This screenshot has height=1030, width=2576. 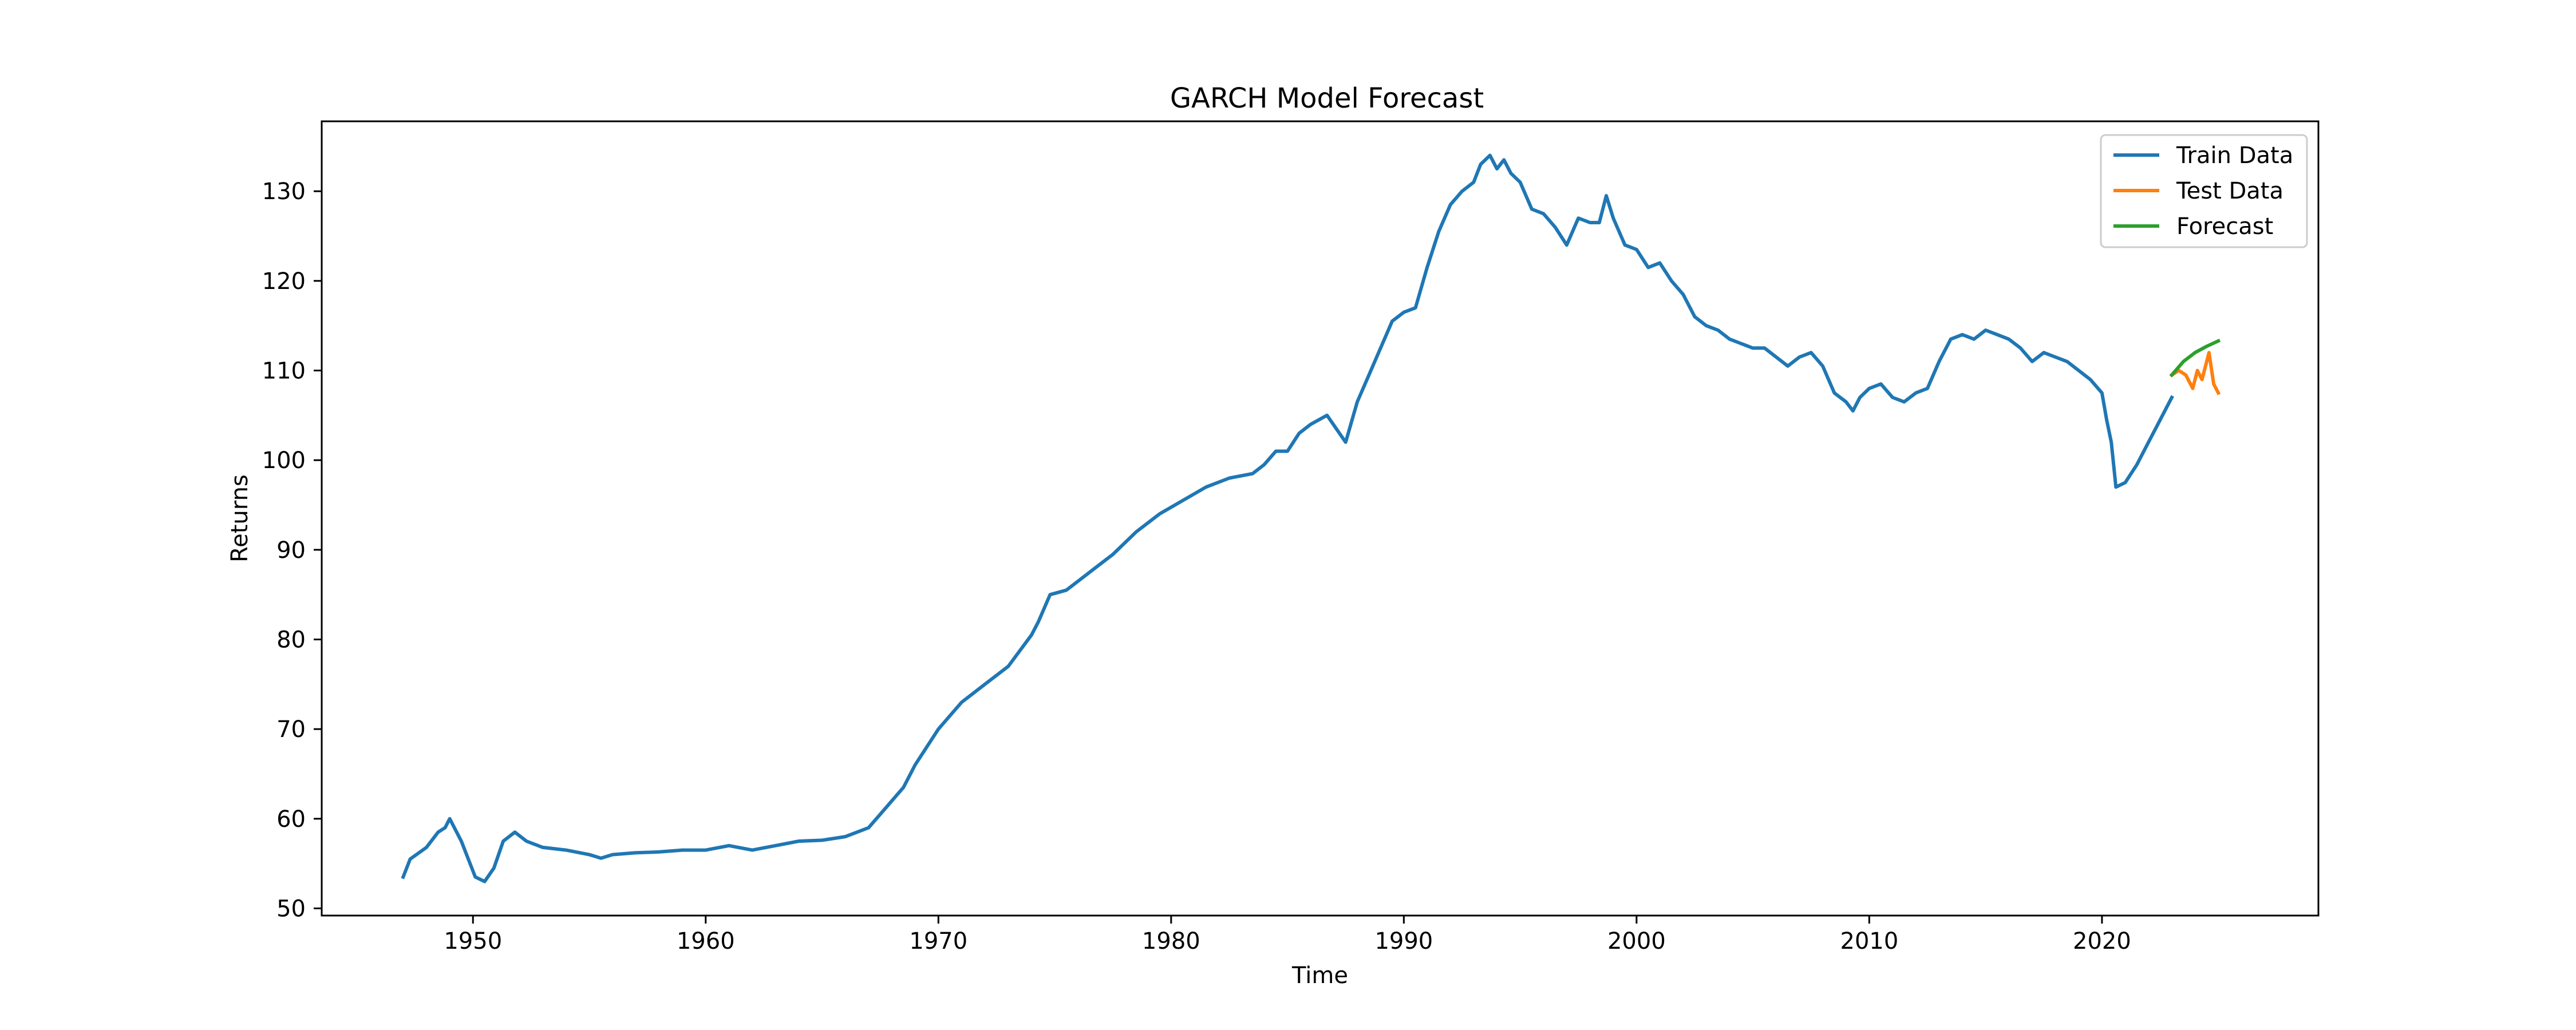 What do you see at coordinates (2229, 191) in the screenshot?
I see `legend-label-test-data: Test Data` at bounding box center [2229, 191].